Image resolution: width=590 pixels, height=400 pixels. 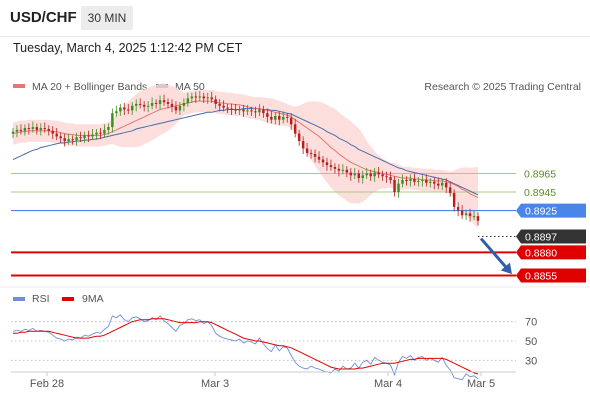 What do you see at coordinates (481, 384) in the screenshot?
I see `time-tick-label-3: Mar 5` at bounding box center [481, 384].